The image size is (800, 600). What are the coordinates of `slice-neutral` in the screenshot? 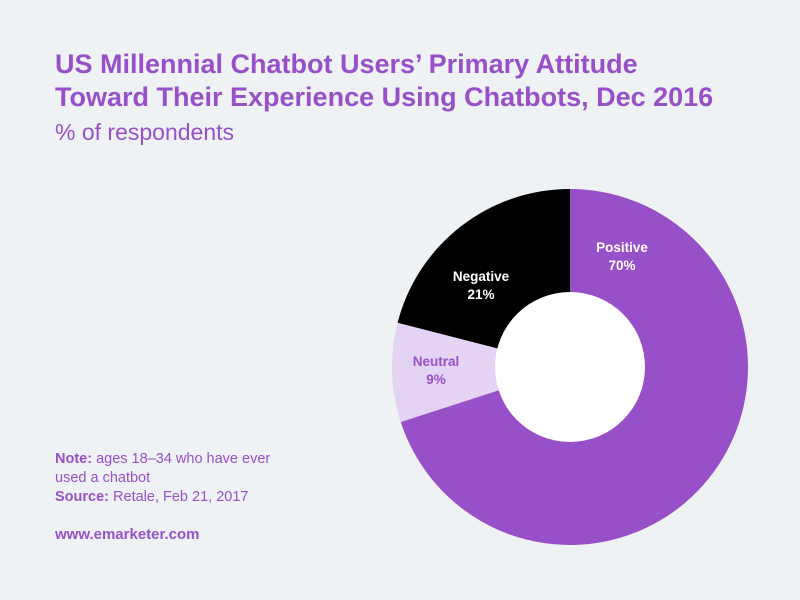 It's located at (481, 372).